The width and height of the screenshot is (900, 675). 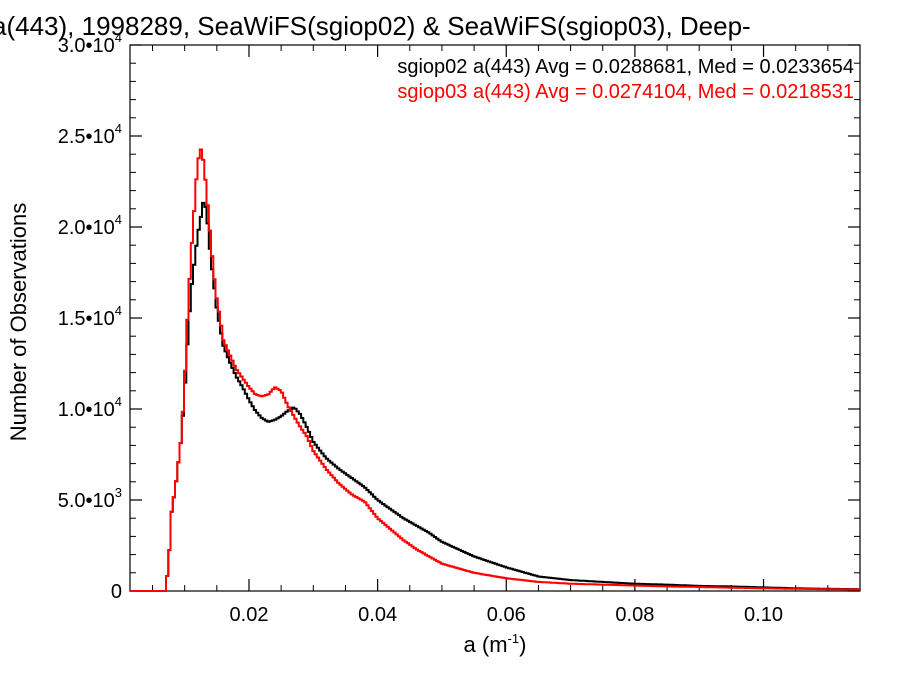 I want to click on y-tick-label-base: 0, so click(x=116, y=592).